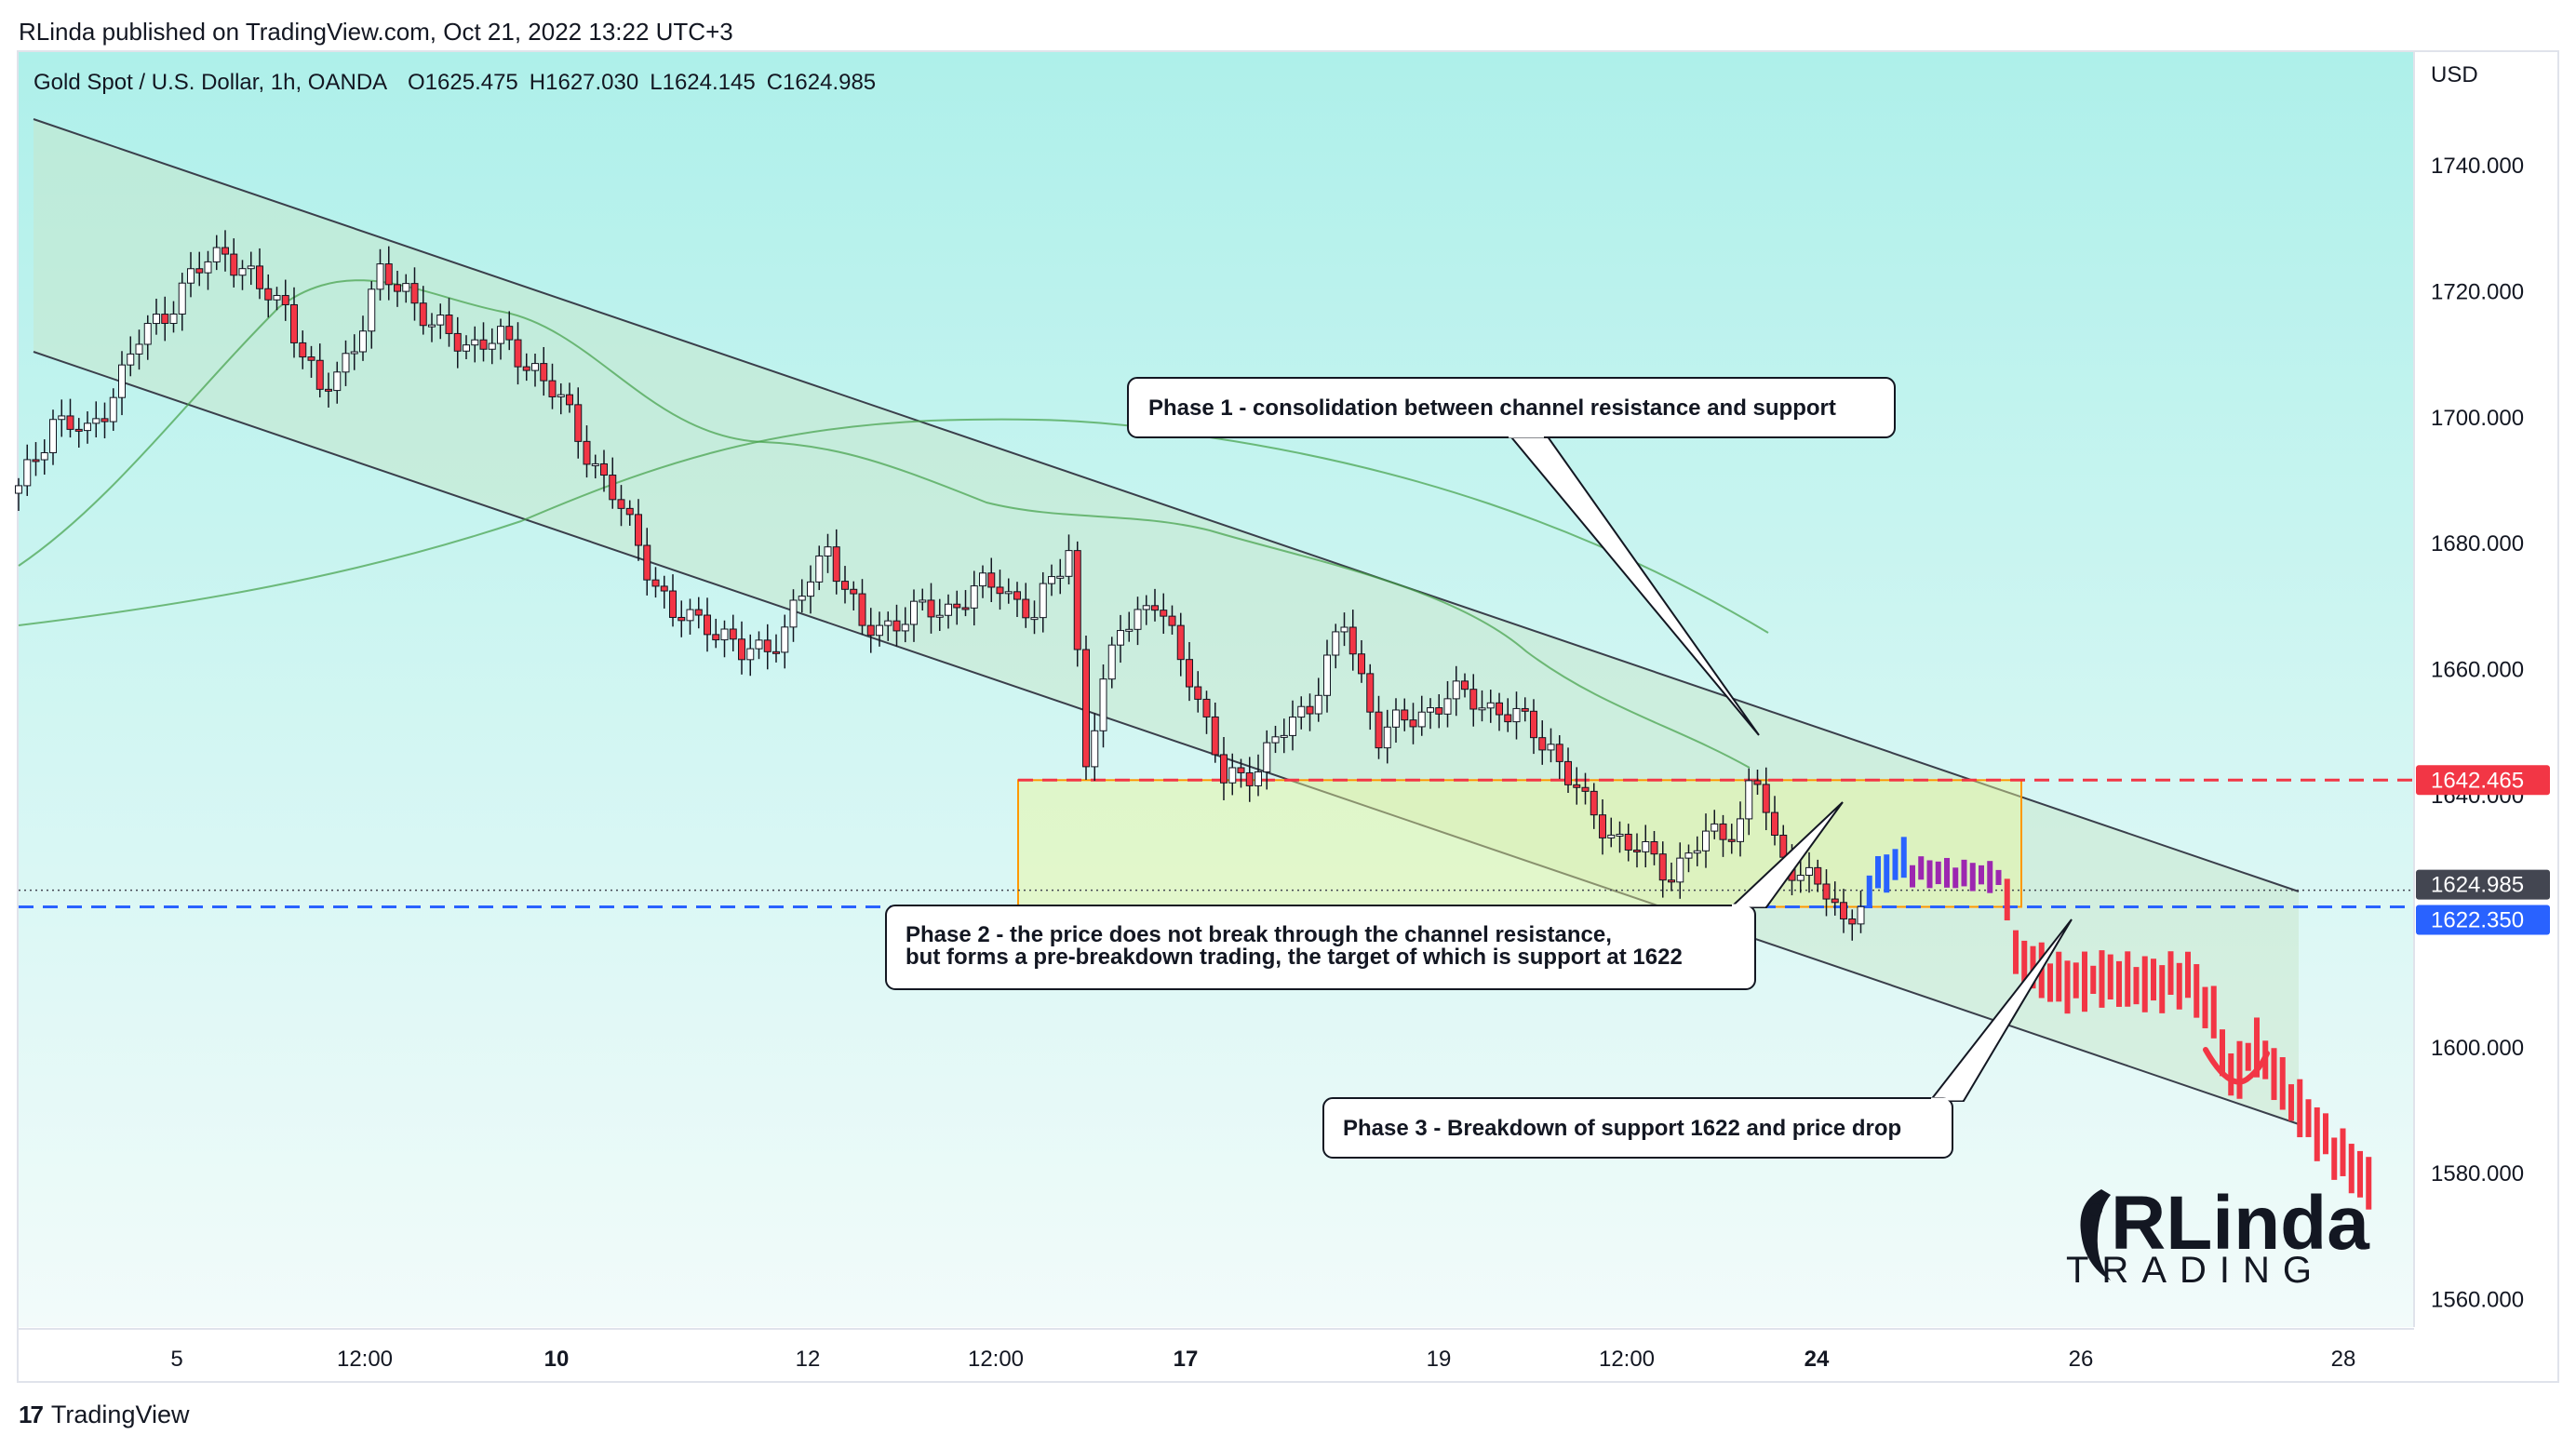 The width and height of the screenshot is (2576, 1448). Describe the element at coordinates (2483, 780) in the screenshot. I see `price-tag-bg` at that location.